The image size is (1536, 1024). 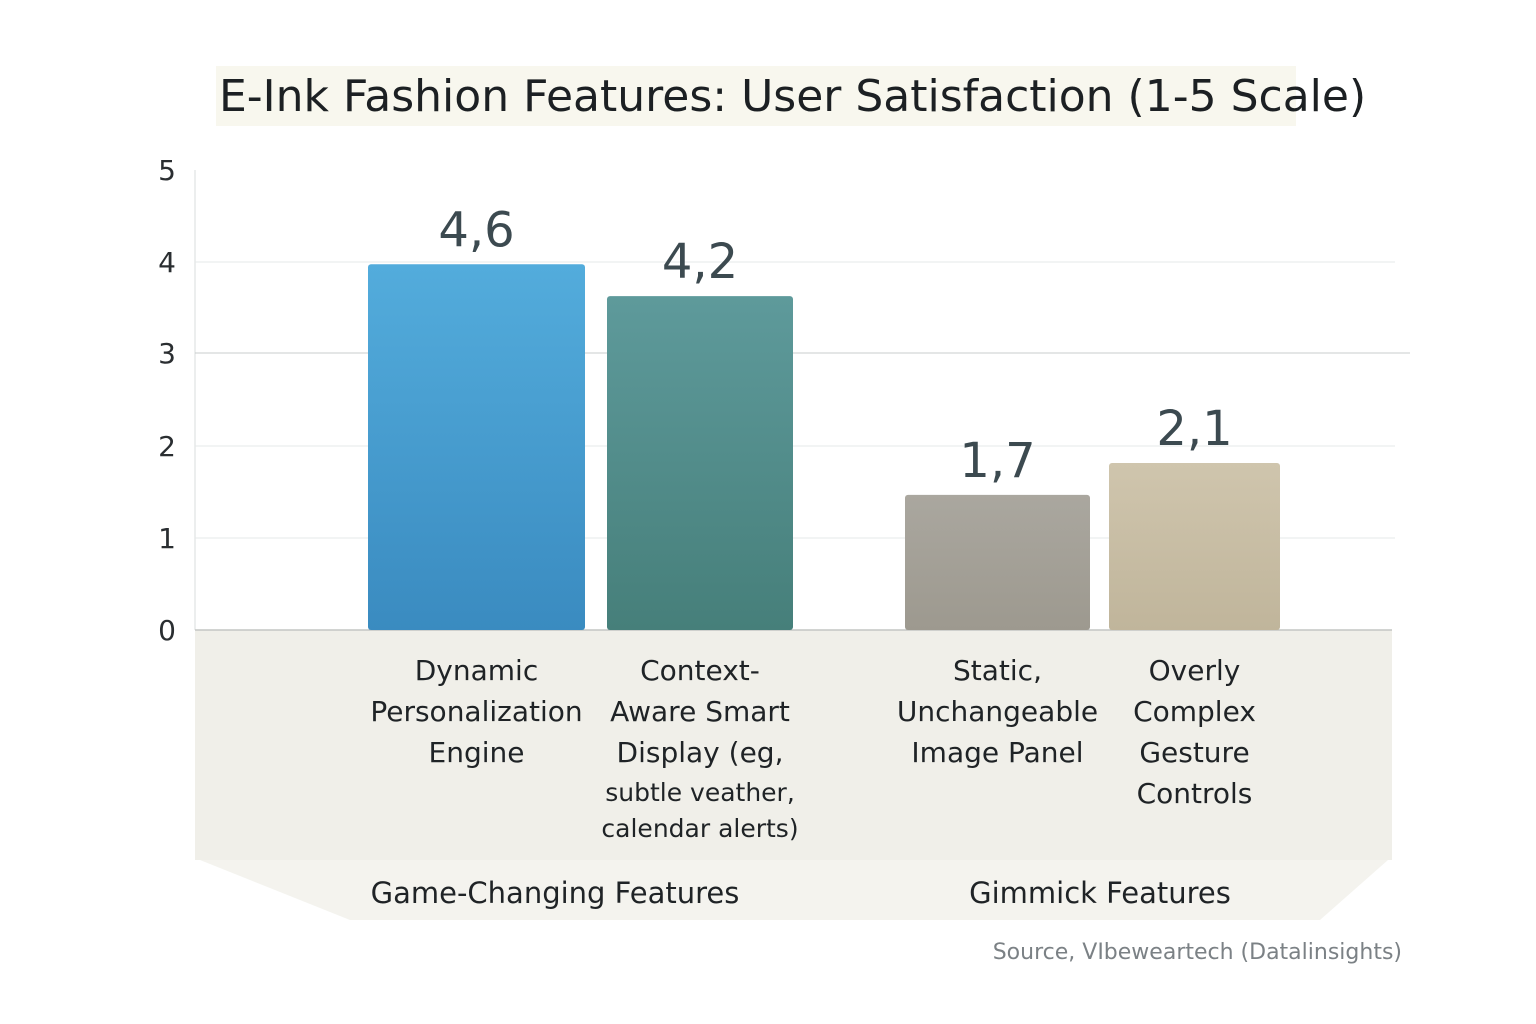 What do you see at coordinates (167, 262) in the screenshot?
I see `y-tick-label: 4` at bounding box center [167, 262].